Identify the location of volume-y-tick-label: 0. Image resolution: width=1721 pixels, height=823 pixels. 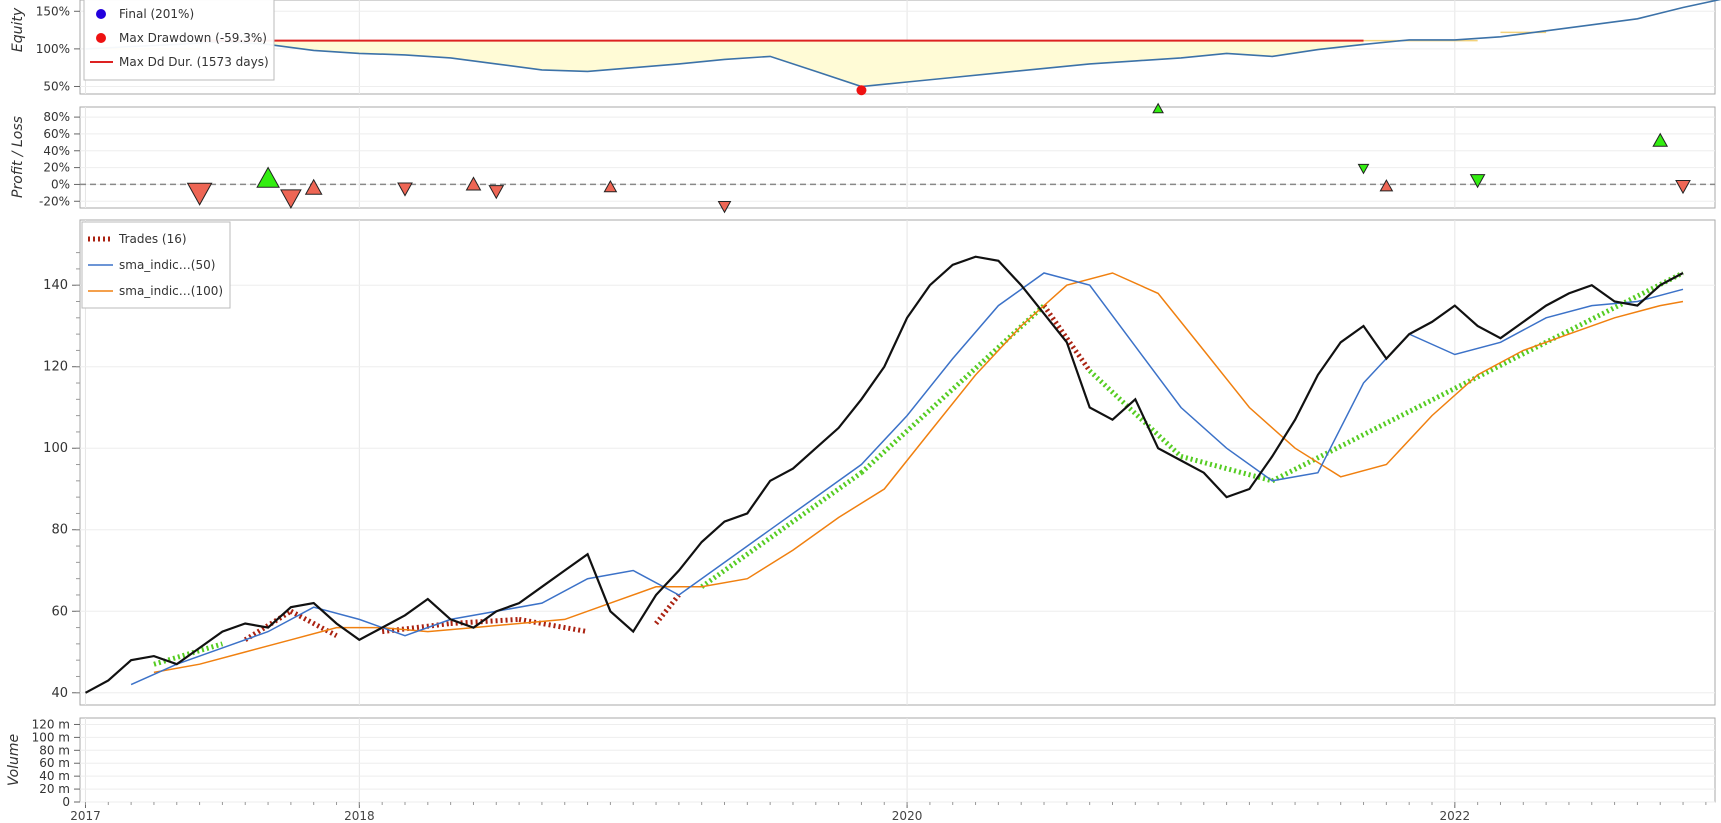
(66, 802).